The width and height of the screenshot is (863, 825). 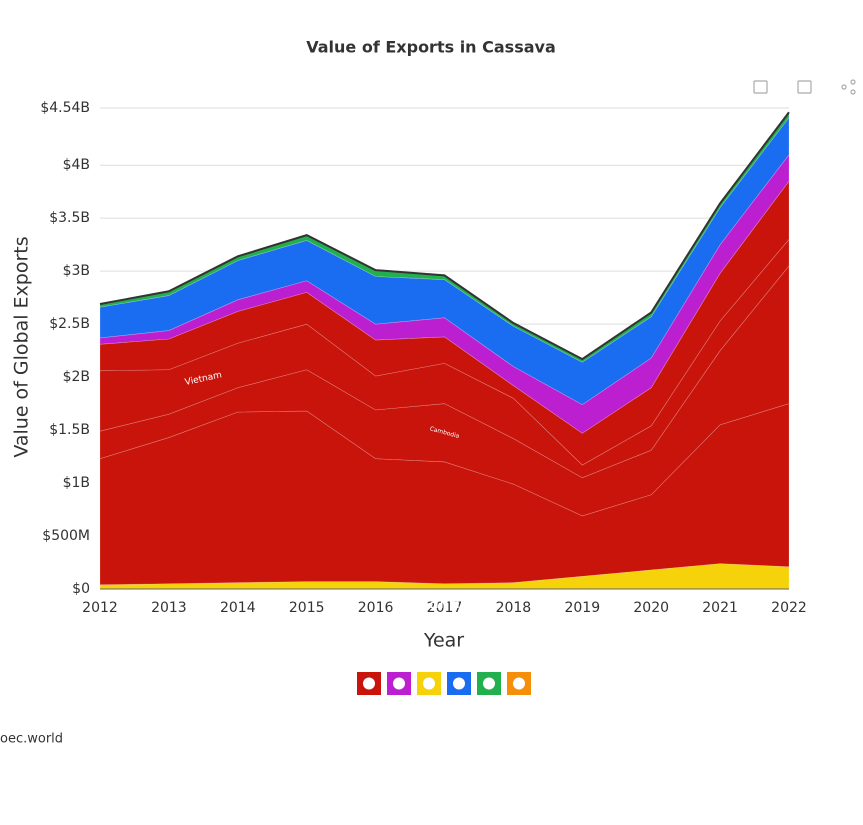 What do you see at coordinates (760, 87) in the screenshot?
I see `table-button` at bounding box center [760, 87].